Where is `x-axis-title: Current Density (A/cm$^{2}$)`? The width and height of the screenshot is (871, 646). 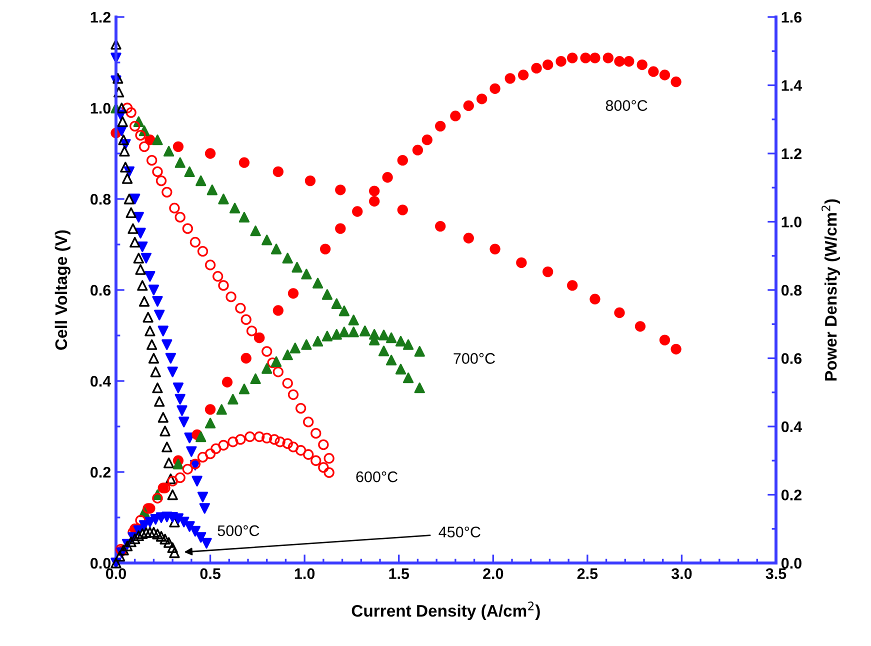 x-axis-title: Current Density (A/cm$^{2}$) is located at coordinates (446, 611).